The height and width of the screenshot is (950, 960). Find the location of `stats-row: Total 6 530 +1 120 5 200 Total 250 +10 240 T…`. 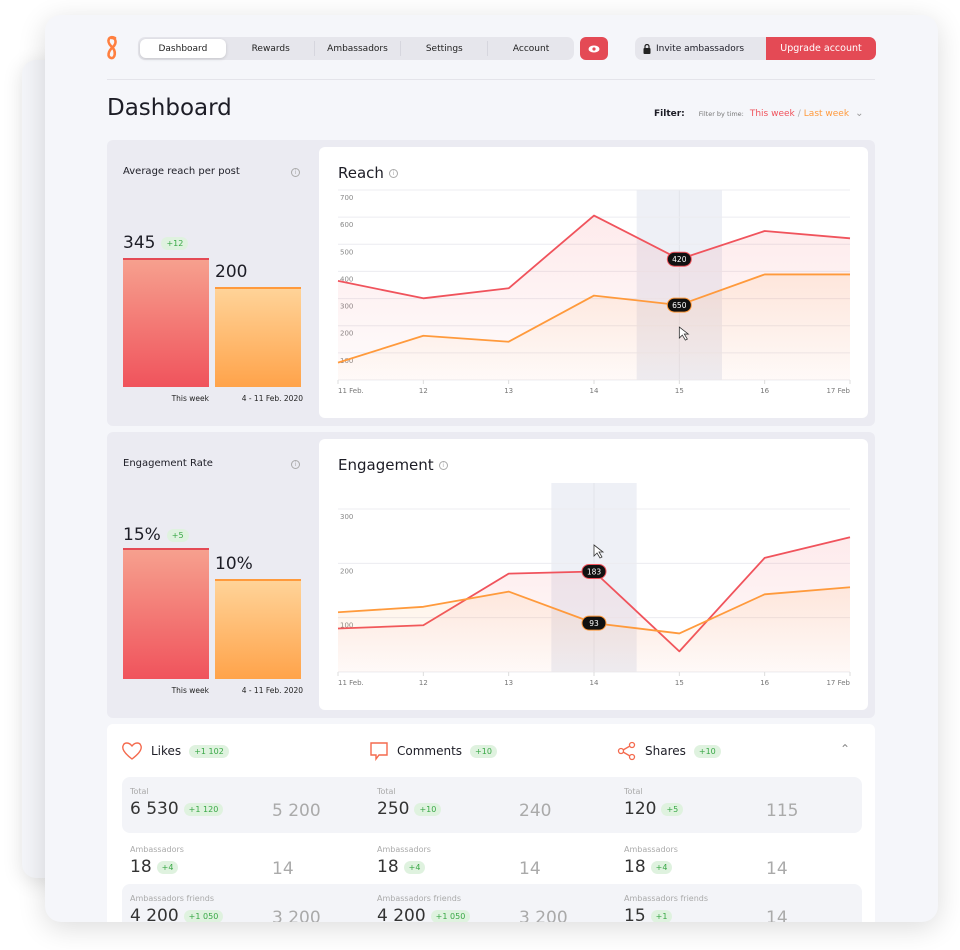

stats-row: Total 6 530 +1 120 5 200 Total 250 +10 240 T… is located at coordinates (492, 805).